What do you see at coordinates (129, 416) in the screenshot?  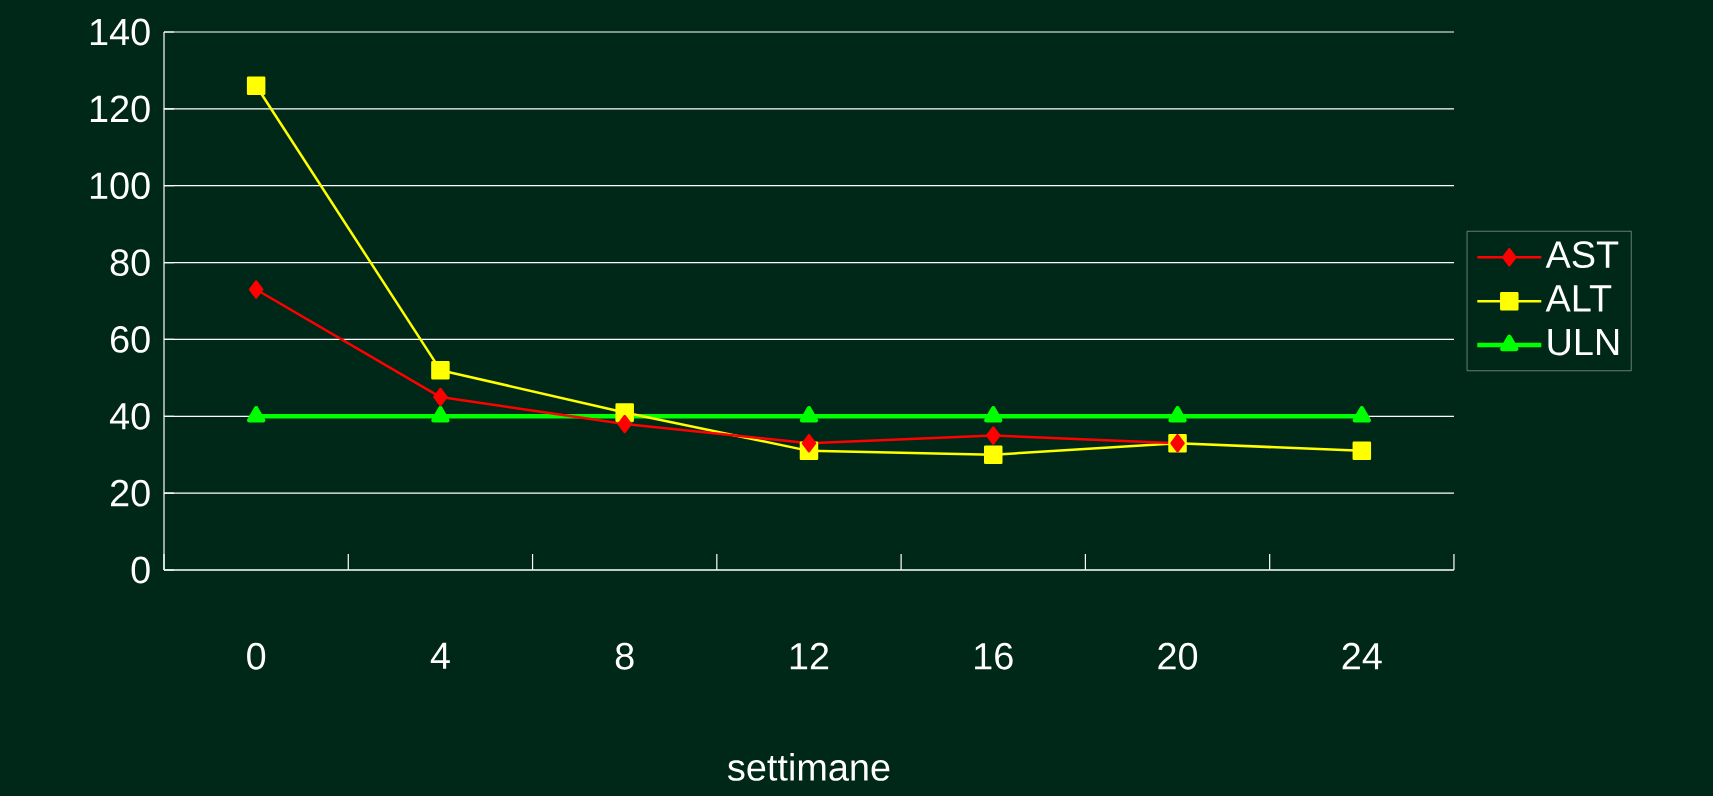 I see `y-tick-label: 40` at bounding box center [129, 416].